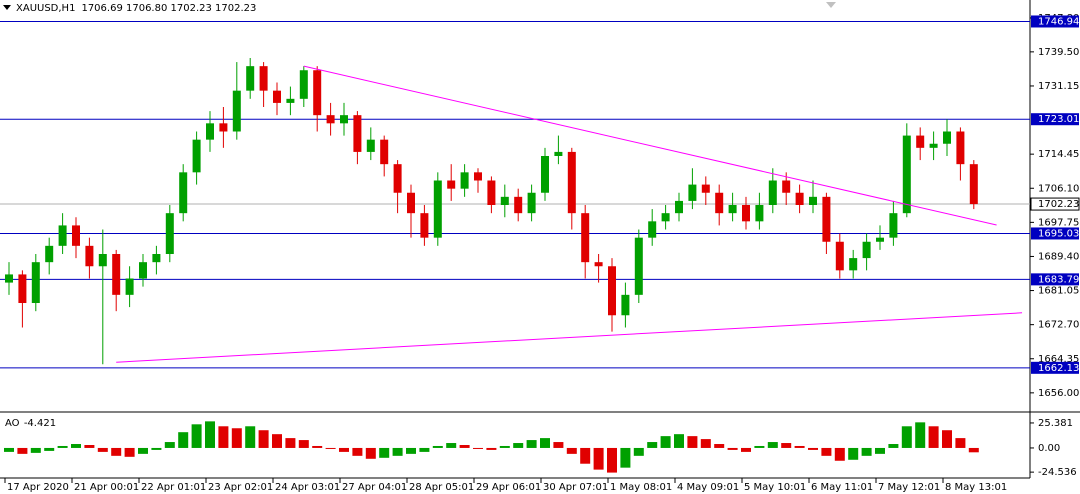 Image resolution: width=1080 pixels, height=494 pixels. What do you see at coordinates (775, 487) in the screenshot?
I see `x-tick-label: 5 May 10:01` at bounding box center [775, 487].